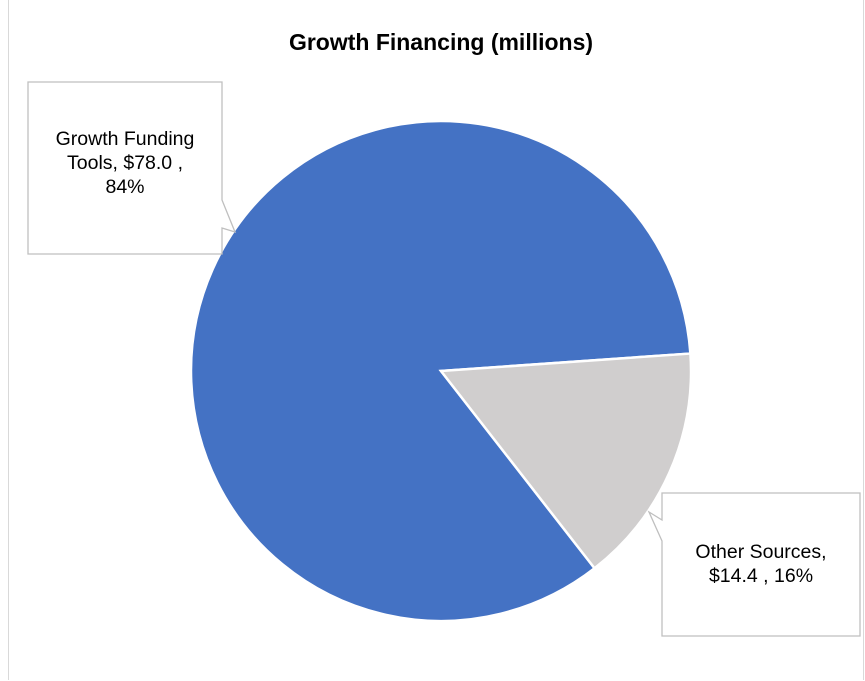  I want to click on data-label-other-sources: Other Sources,$14.4 , 16%, so click(754, 564).